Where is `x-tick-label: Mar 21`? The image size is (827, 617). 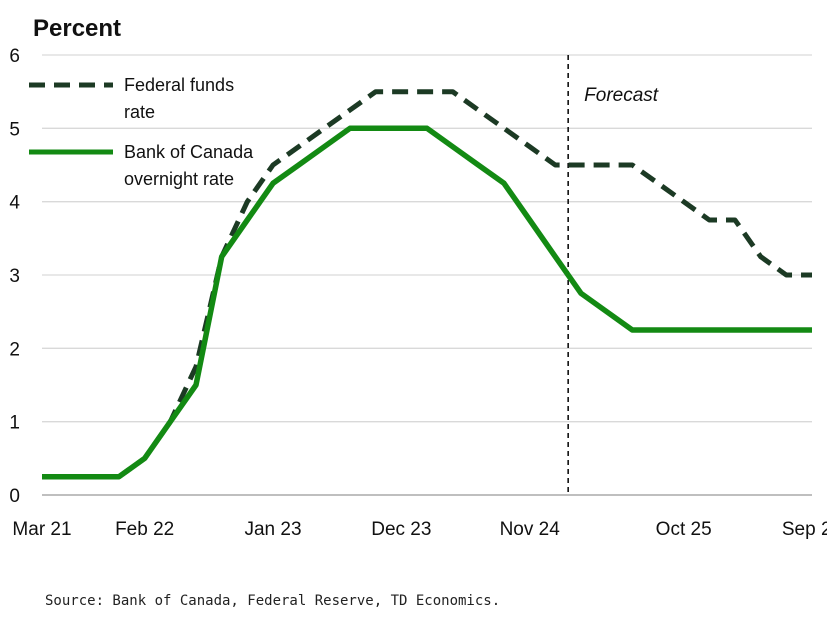
x-tick-label: Mar 21 is located at coordinates (41, 529).